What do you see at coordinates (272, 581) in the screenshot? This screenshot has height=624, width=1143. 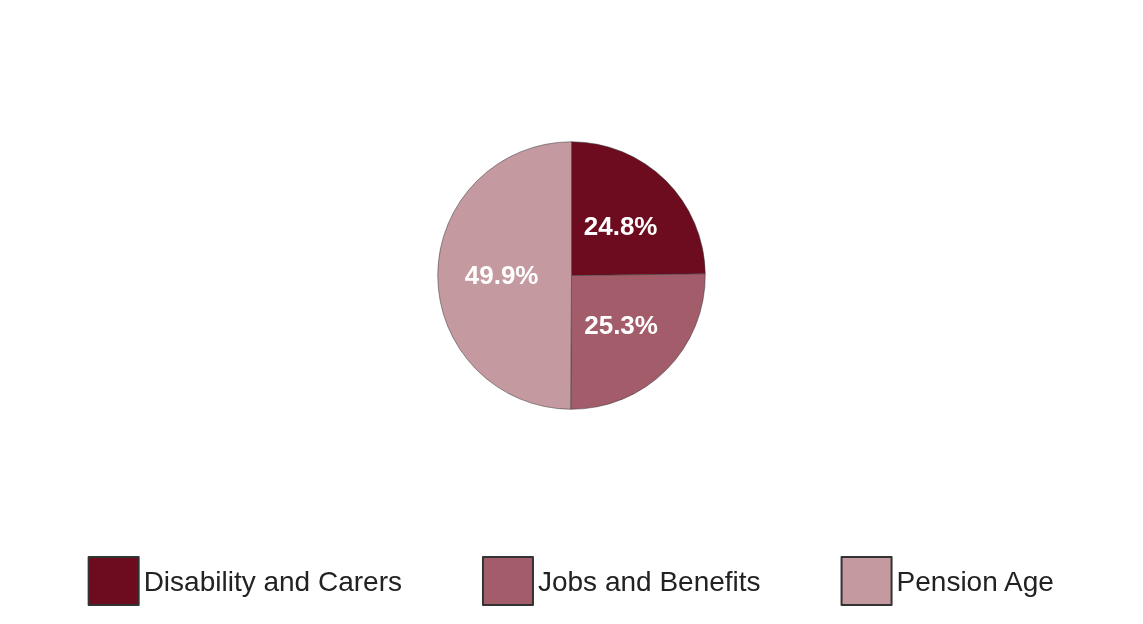 I see `legend-label: Disability and Carers` at bounding box center [272, 581].